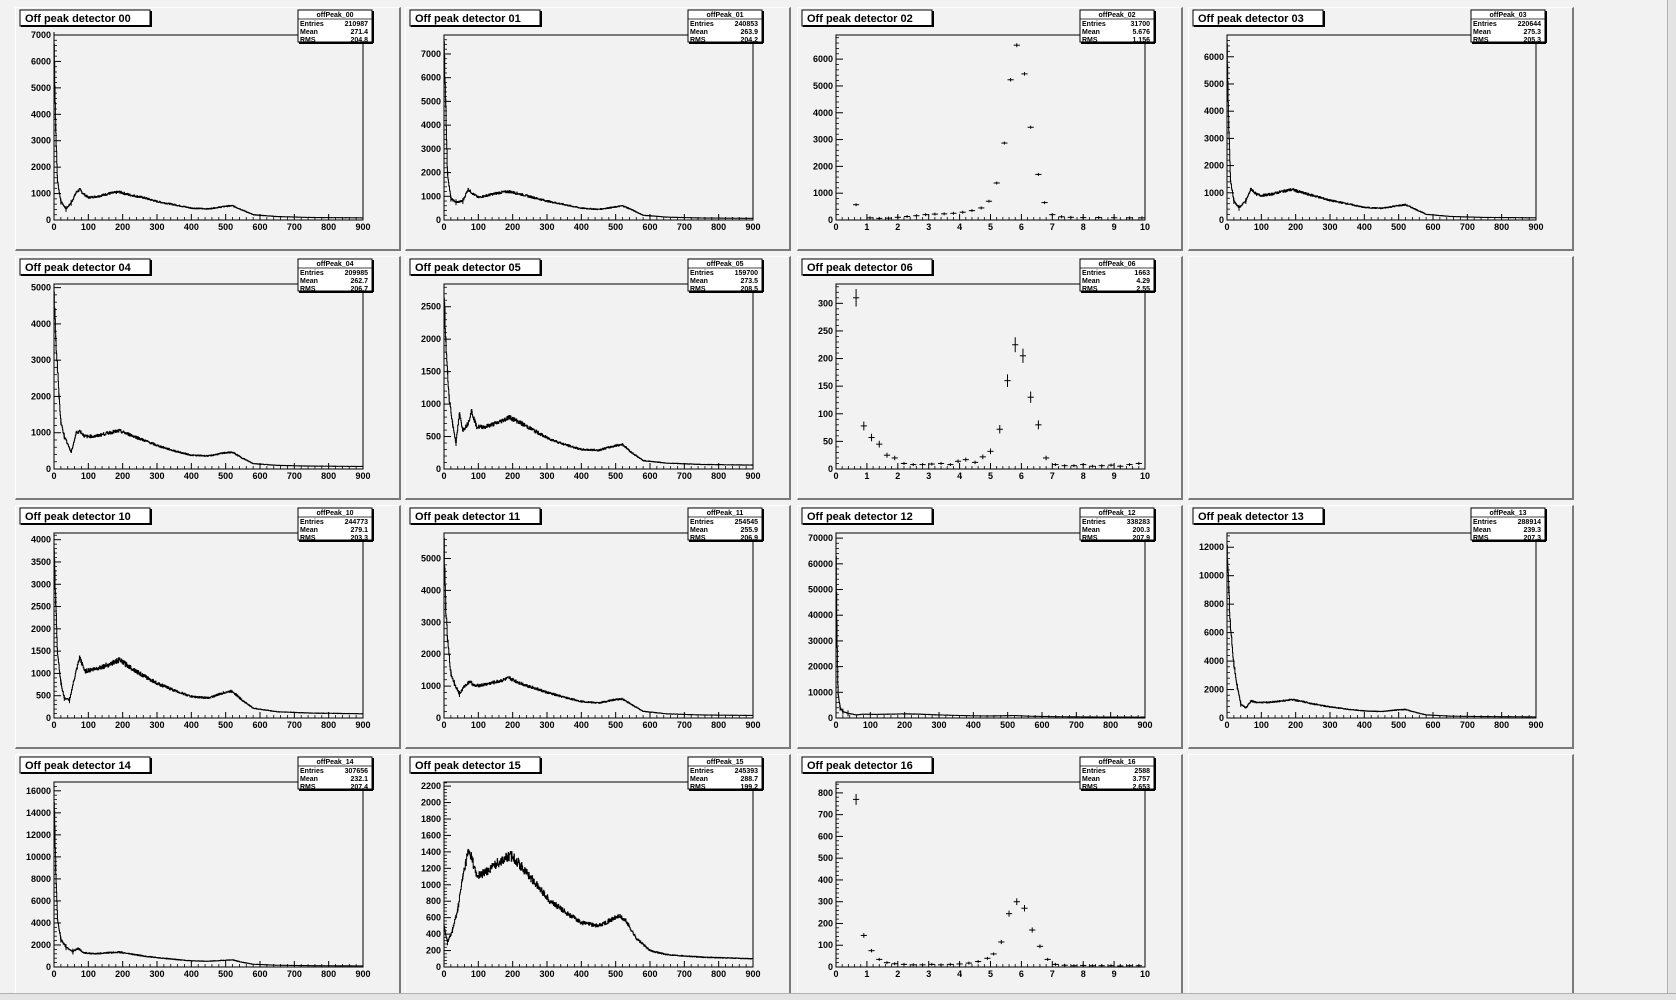 This screenshot has height=1000, width=1676. Describe the element at coordinates (725, 524) in the screenshot. I see `stats-box: offPeak_11 Entries 254545 Mean 255.9 RMS 206.9` at that location.